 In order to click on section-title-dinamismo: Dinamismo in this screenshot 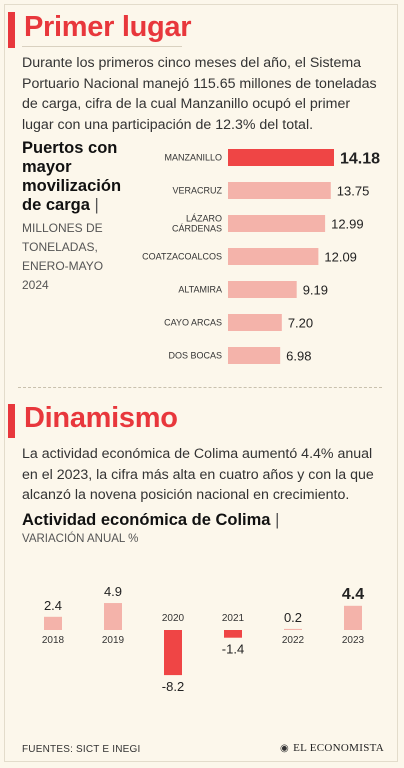, I will do `click(101, 418)`.